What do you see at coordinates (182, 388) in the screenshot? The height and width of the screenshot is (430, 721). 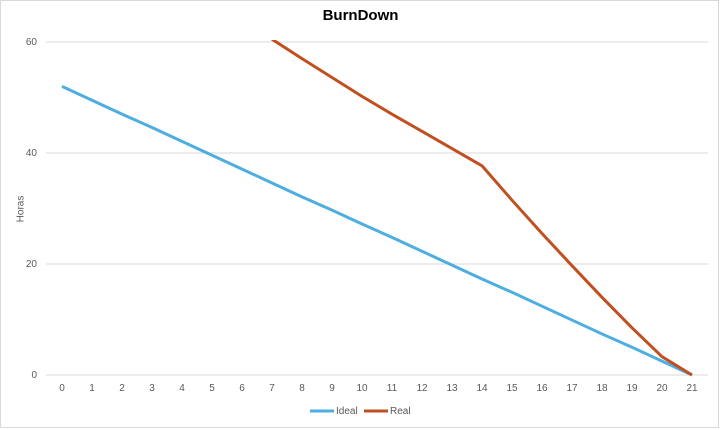 I see `x-tick-label: 4` at bounding box center [182, 388].